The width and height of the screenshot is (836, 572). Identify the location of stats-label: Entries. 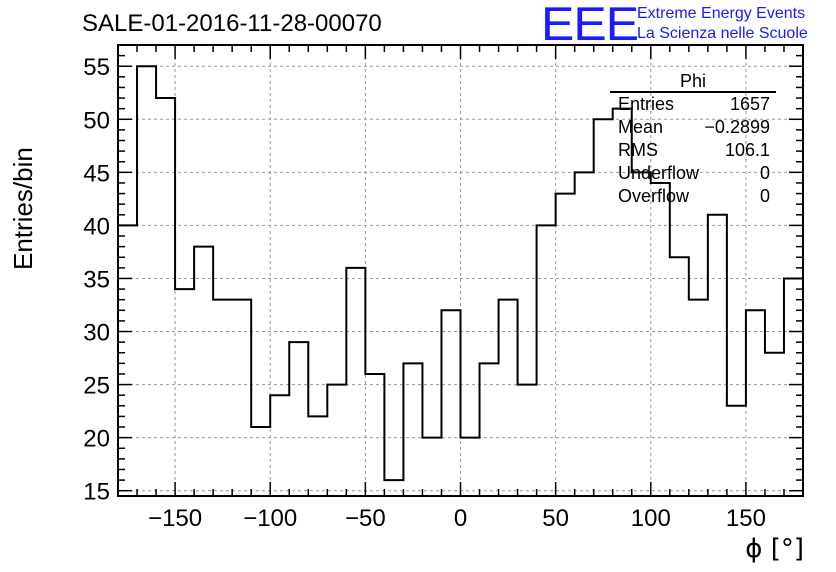
(646, 104).